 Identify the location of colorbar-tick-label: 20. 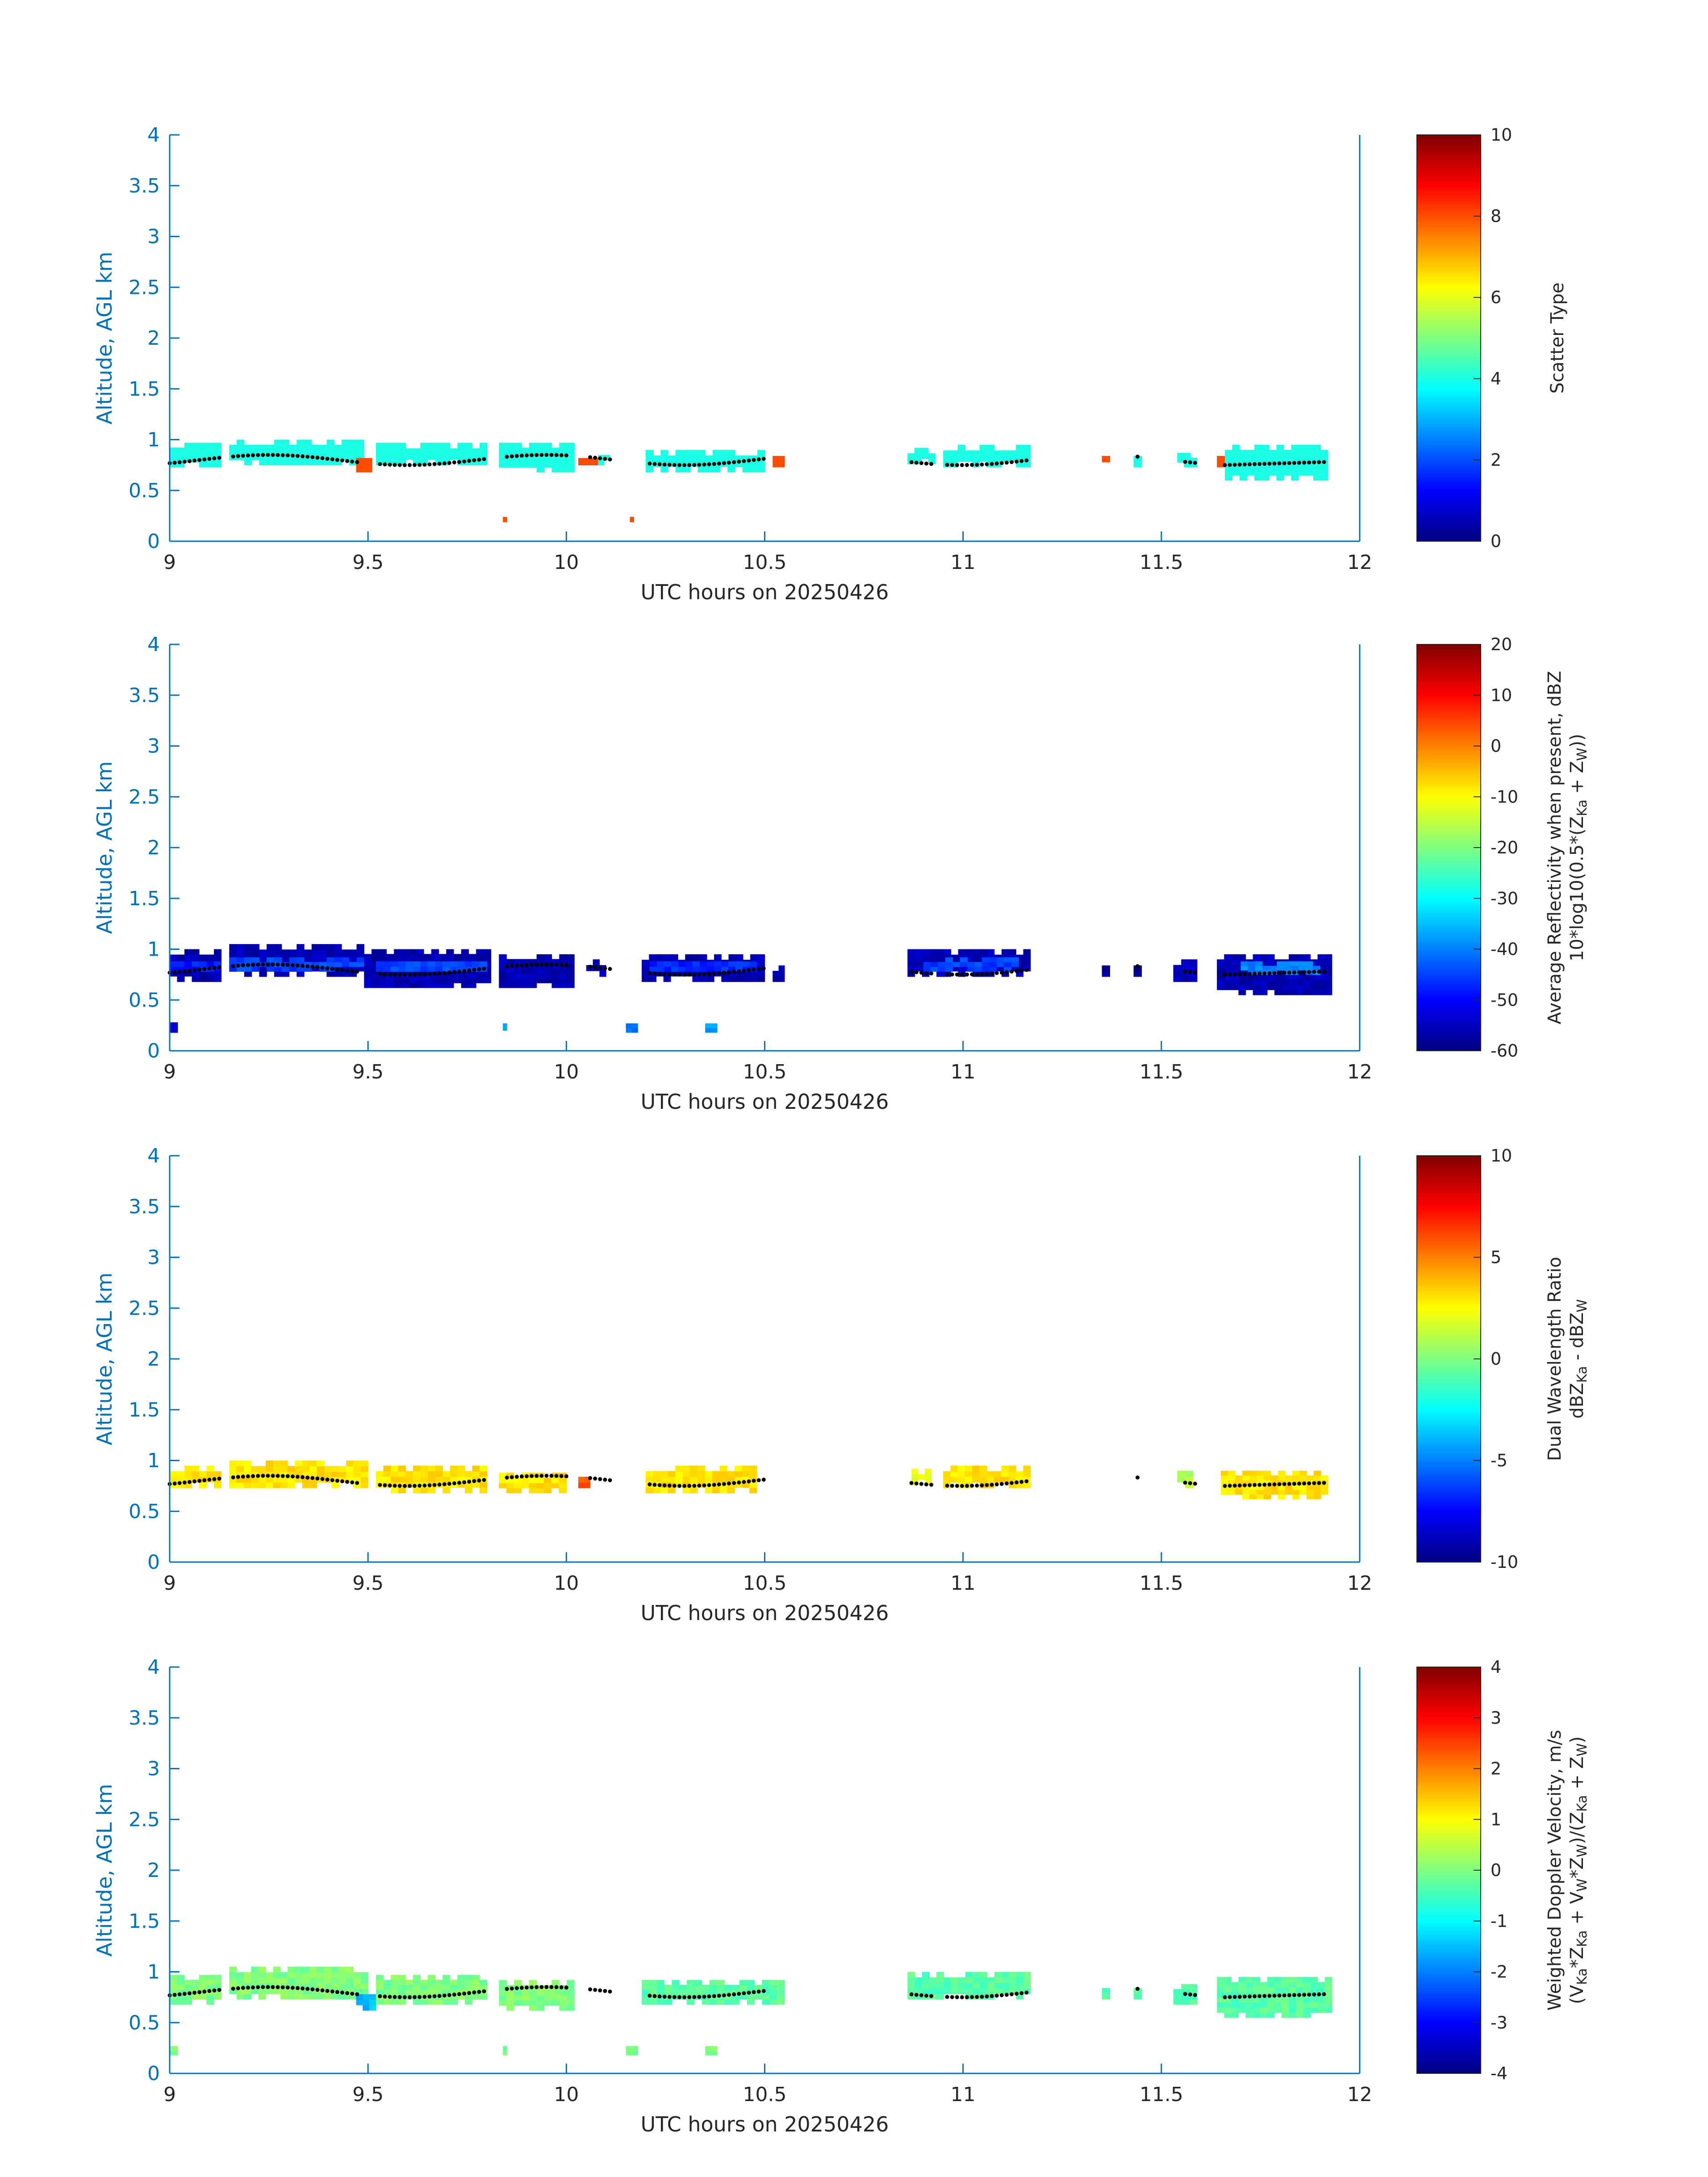
(1501, 644).